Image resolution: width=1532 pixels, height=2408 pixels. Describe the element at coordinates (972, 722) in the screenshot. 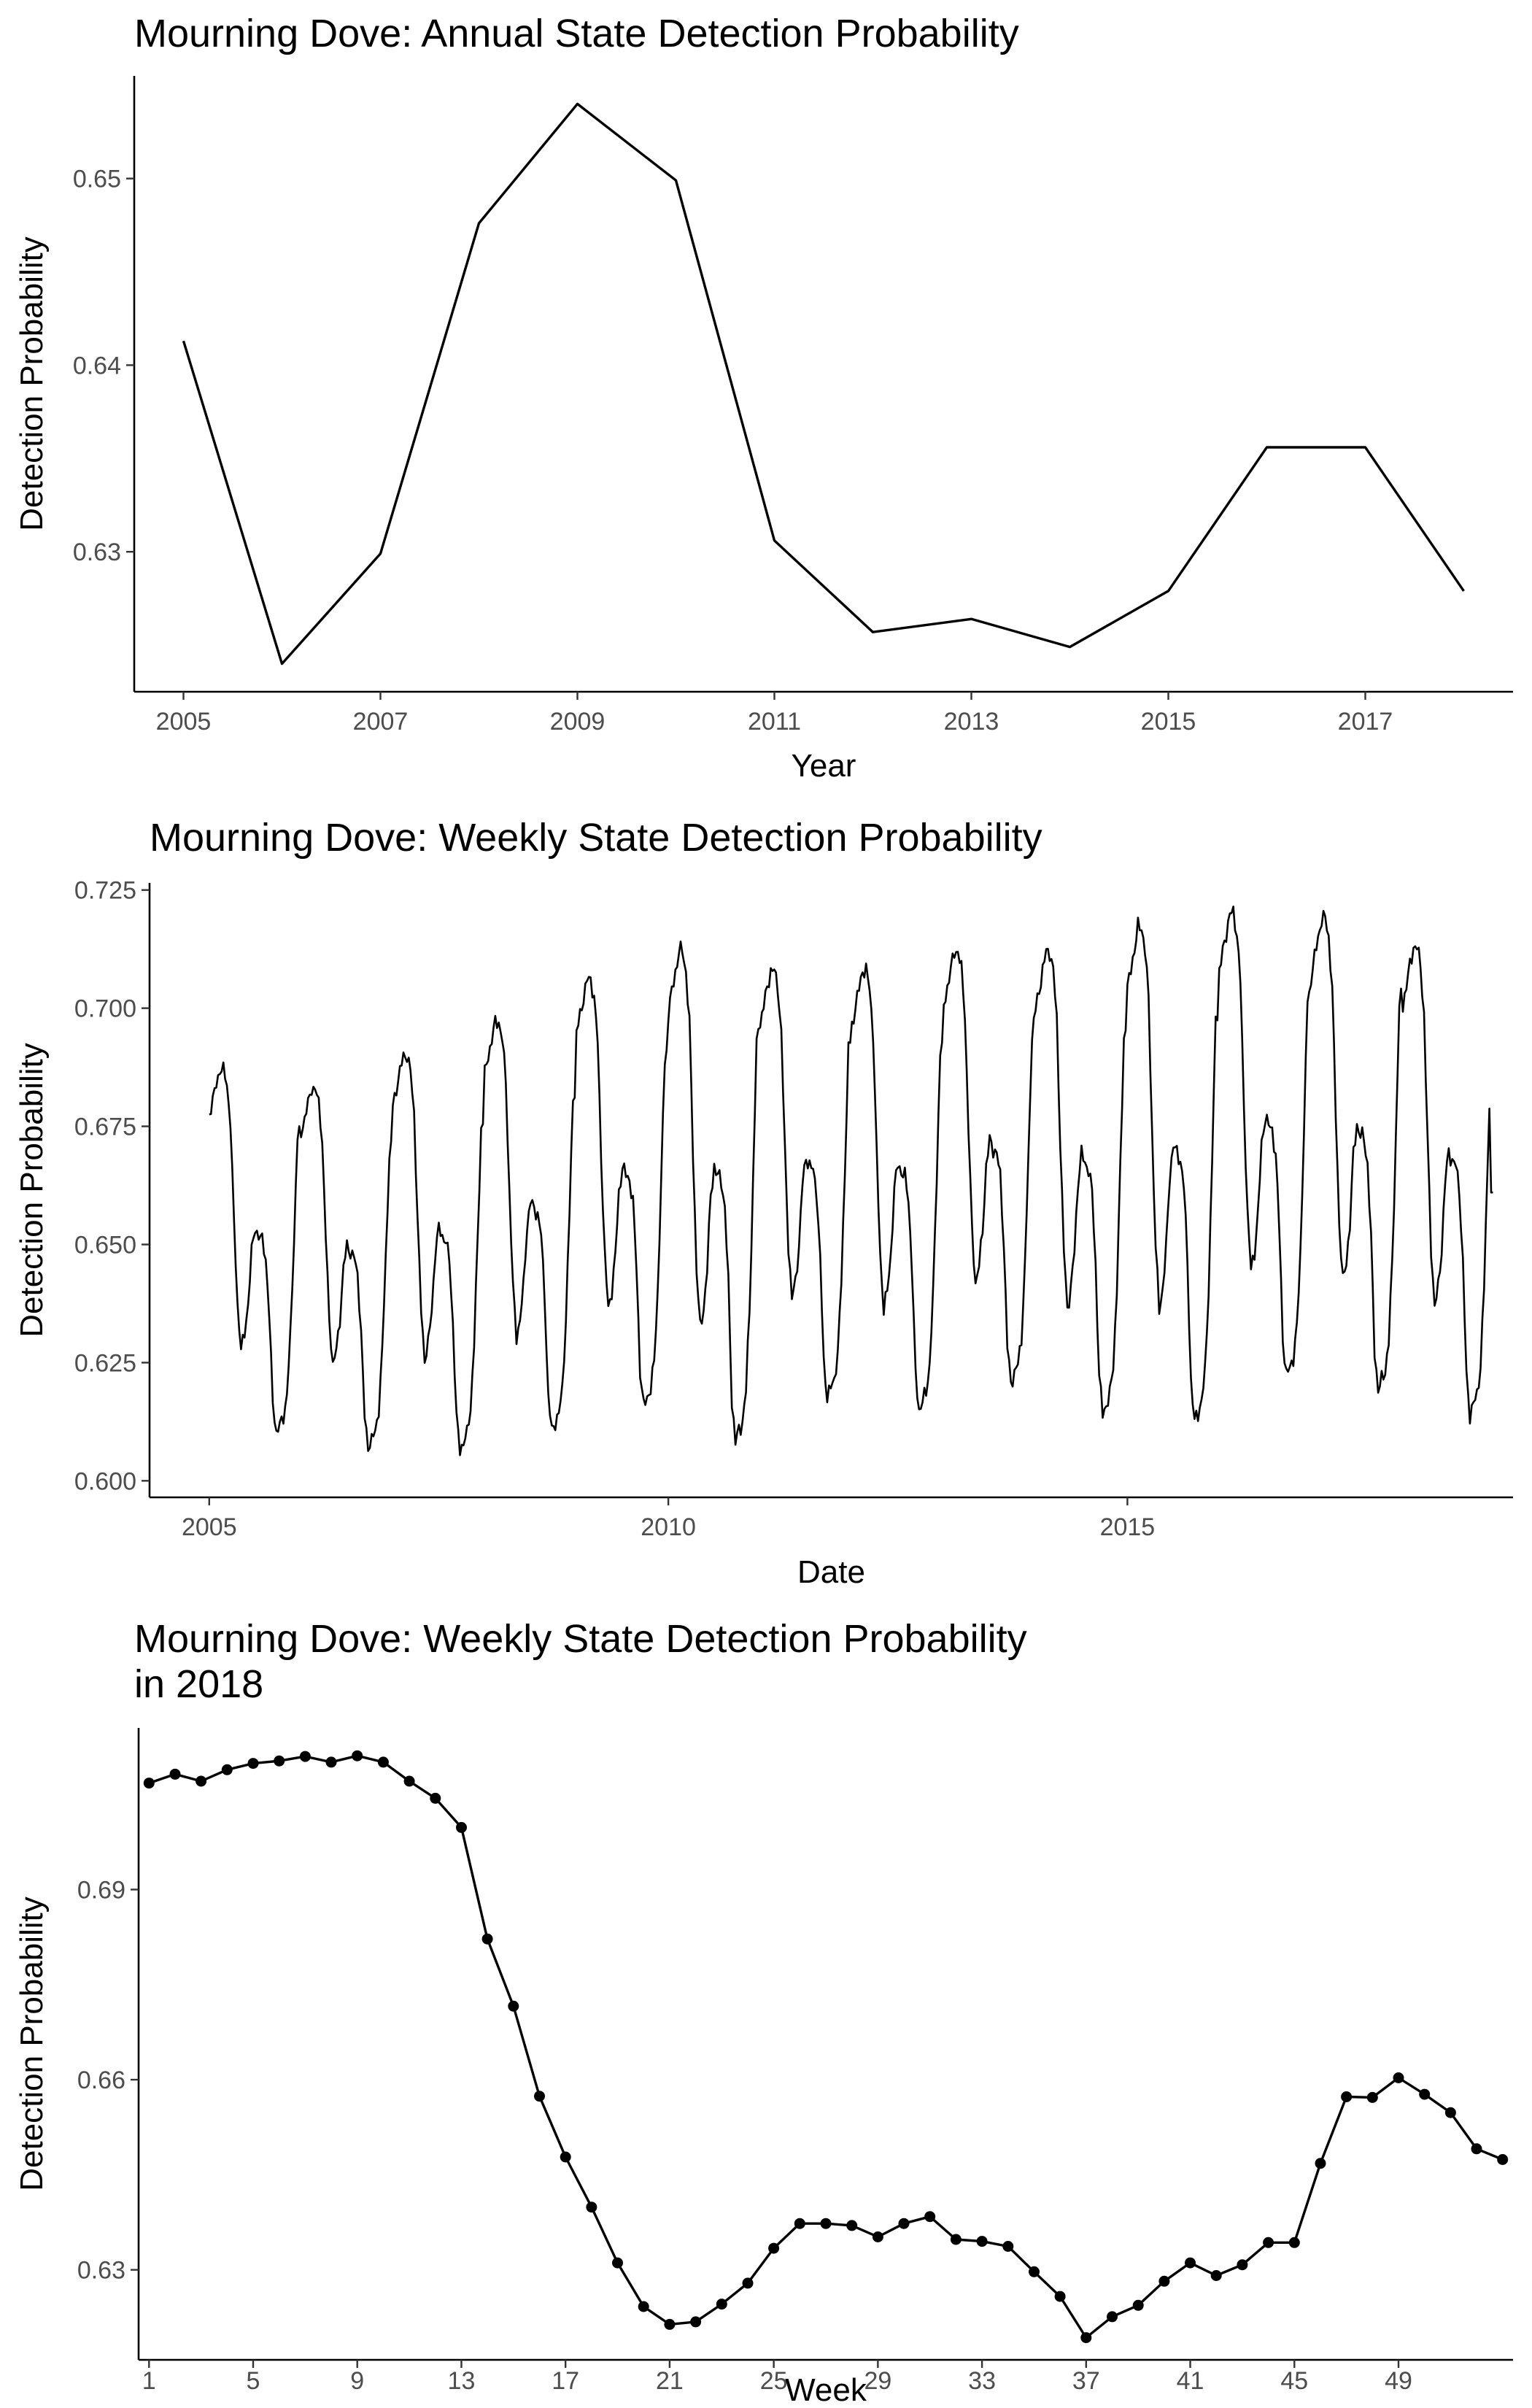

I see `x-tick-label: 2013` at that location.